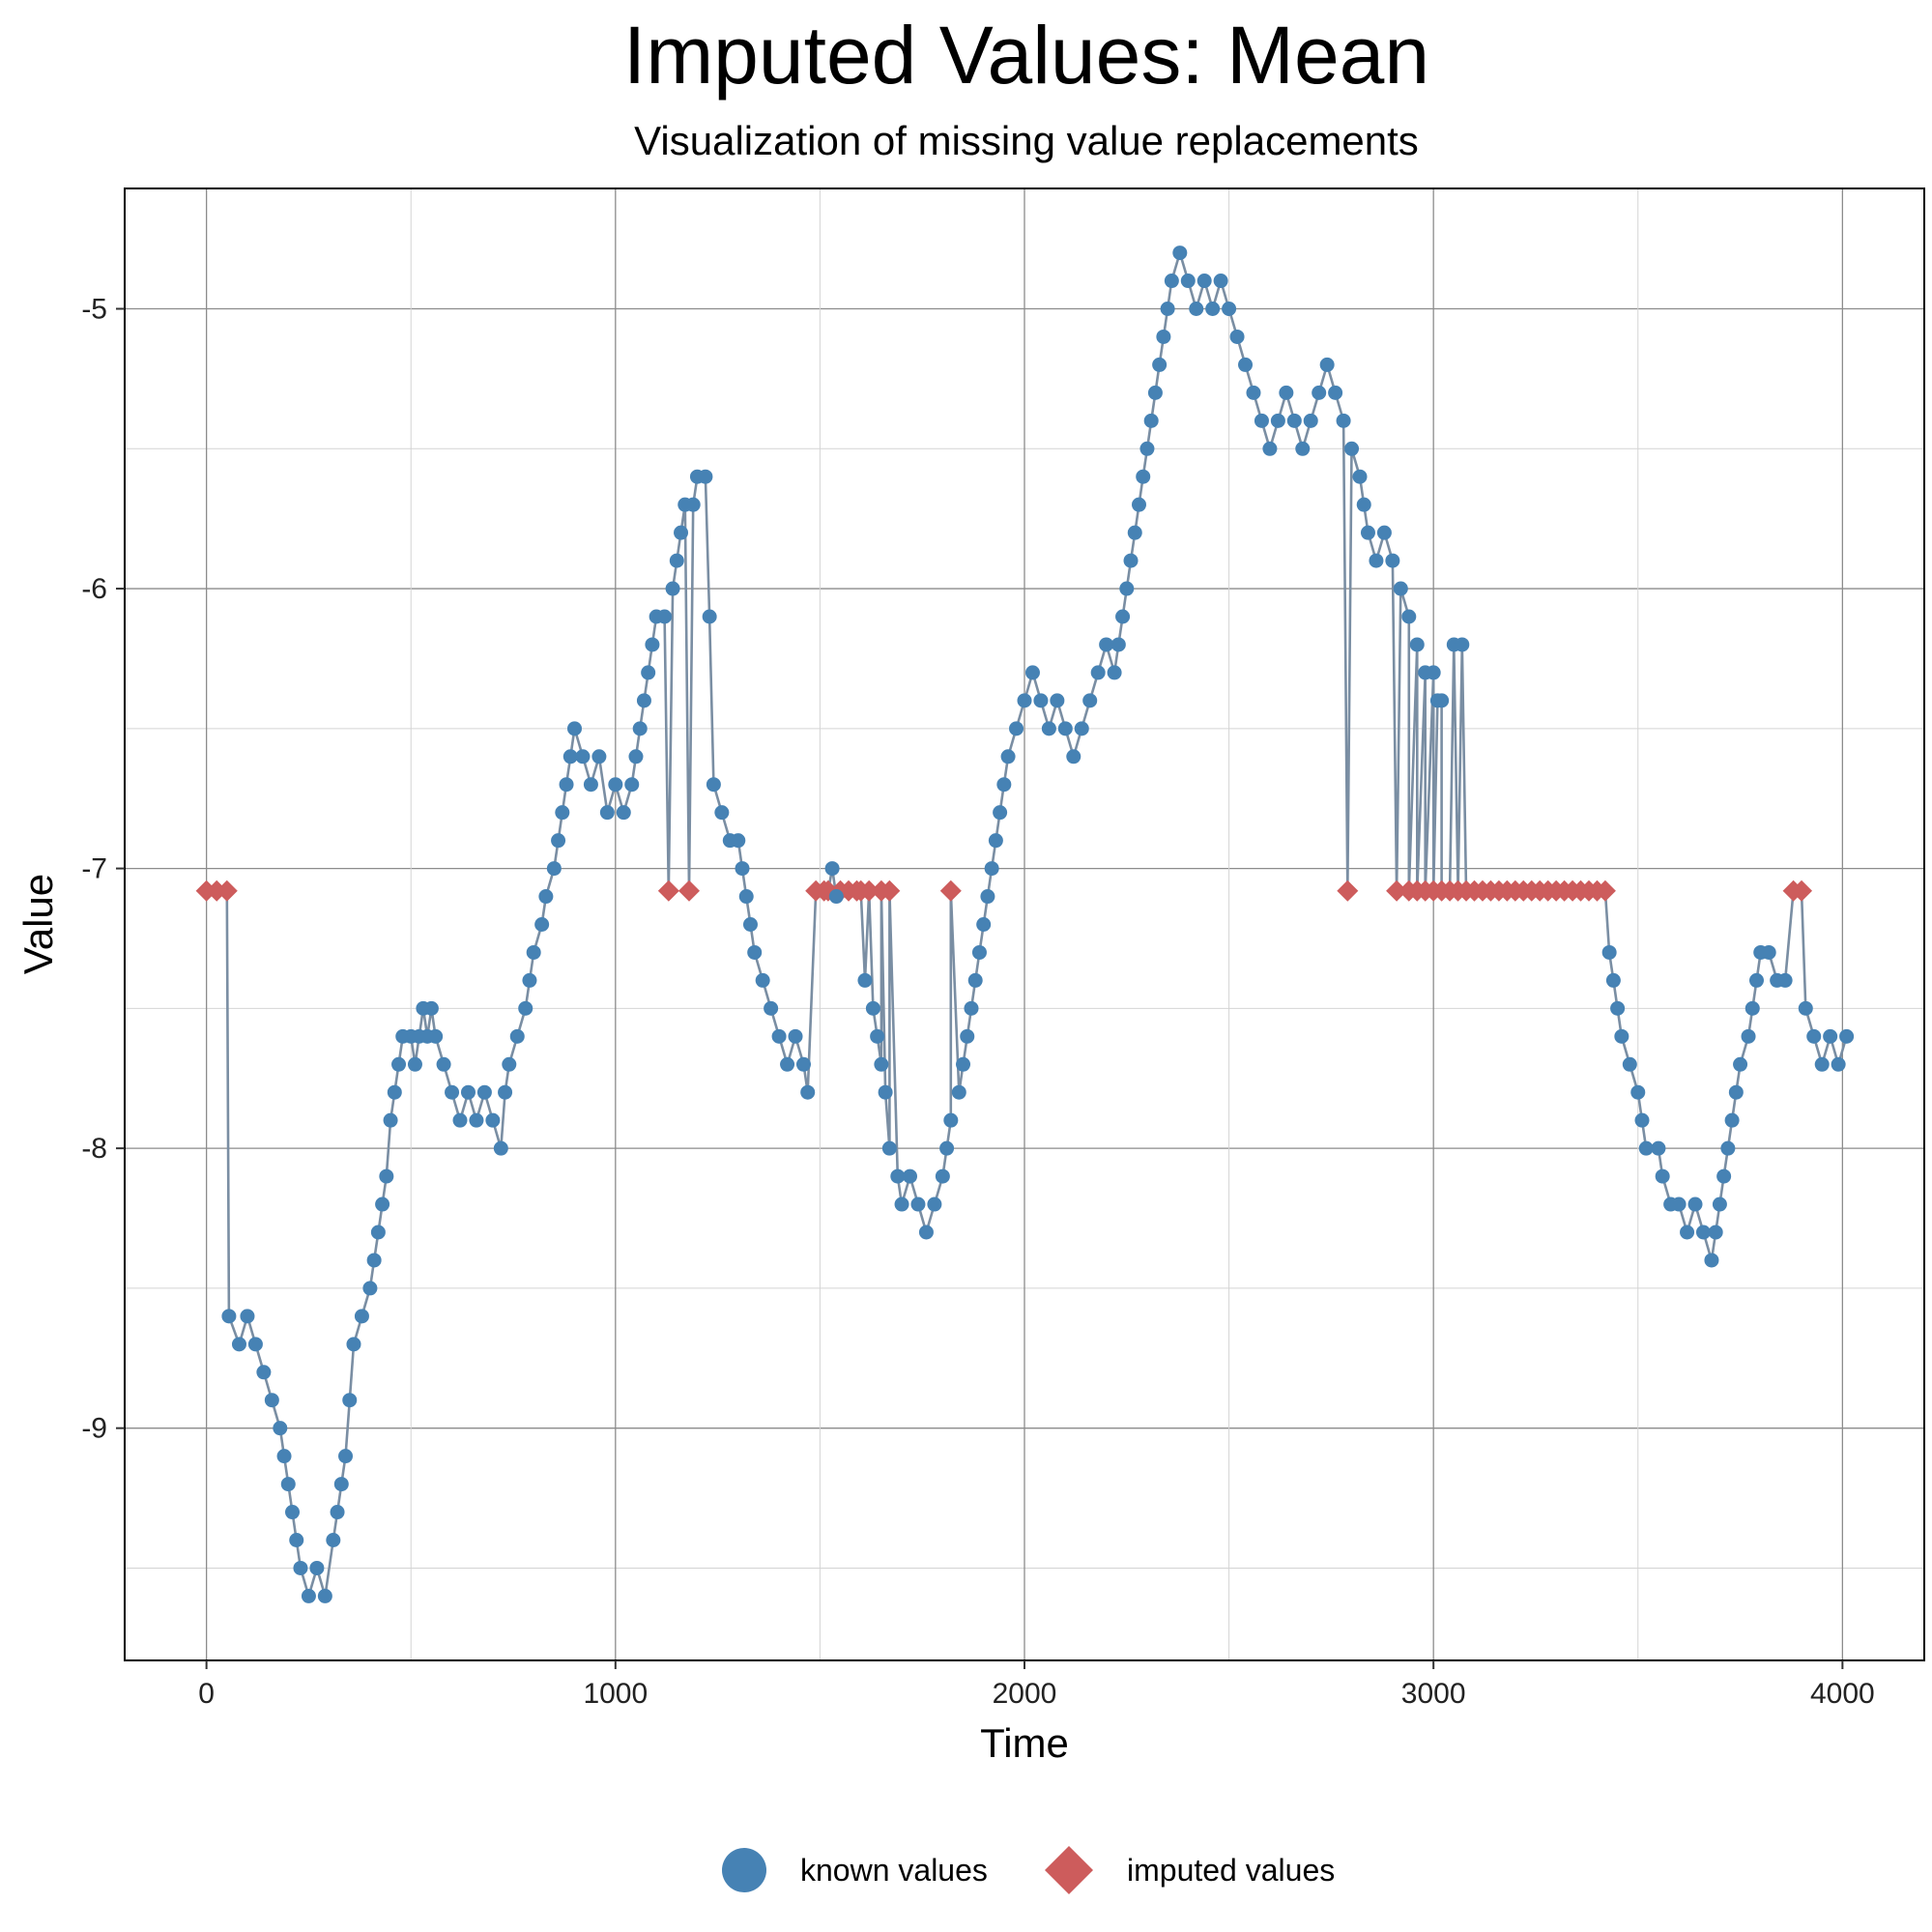  I want to click on legend-known-key, so click(744, 1870).